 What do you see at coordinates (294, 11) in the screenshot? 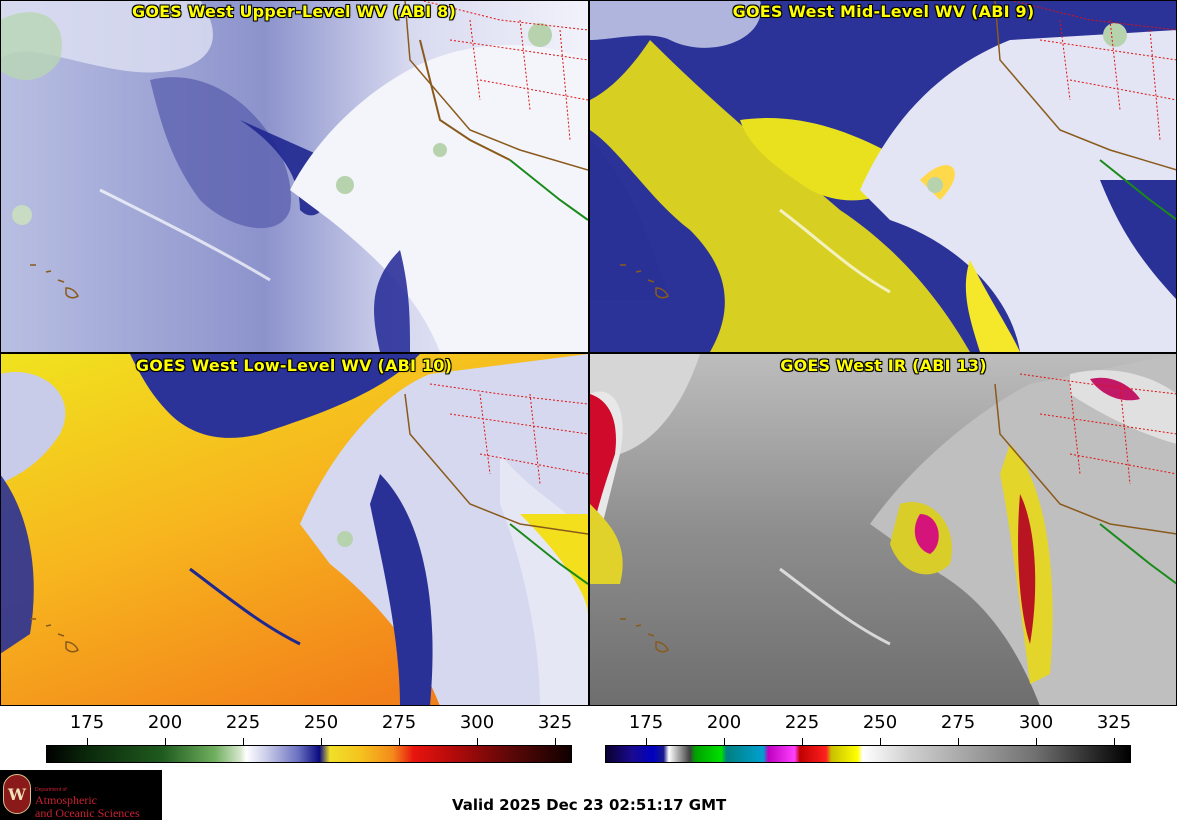
I see `panel-title: GOES West Upper-Level WV (ABI 8)` at bounding box center [294, 11].